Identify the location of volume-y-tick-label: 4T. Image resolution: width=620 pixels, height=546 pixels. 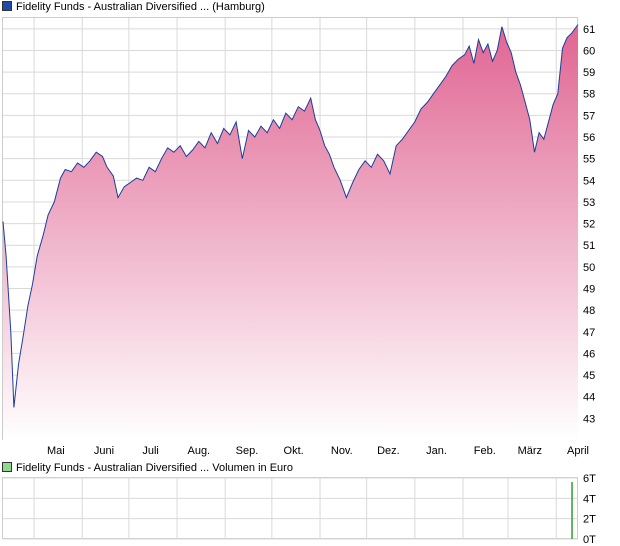
(589, 499).